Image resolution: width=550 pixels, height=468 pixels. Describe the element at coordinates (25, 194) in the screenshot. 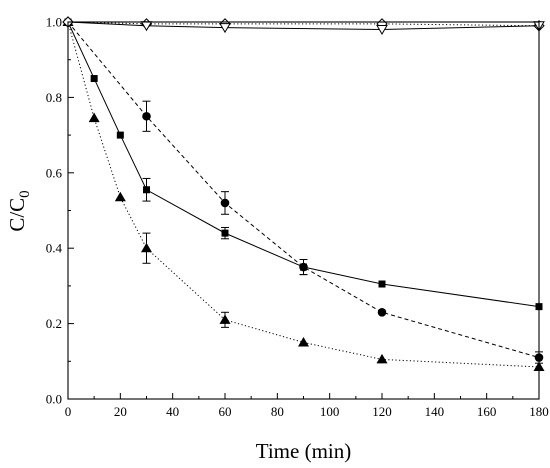

I see `y-axis-title-subscript: 0` at that location.